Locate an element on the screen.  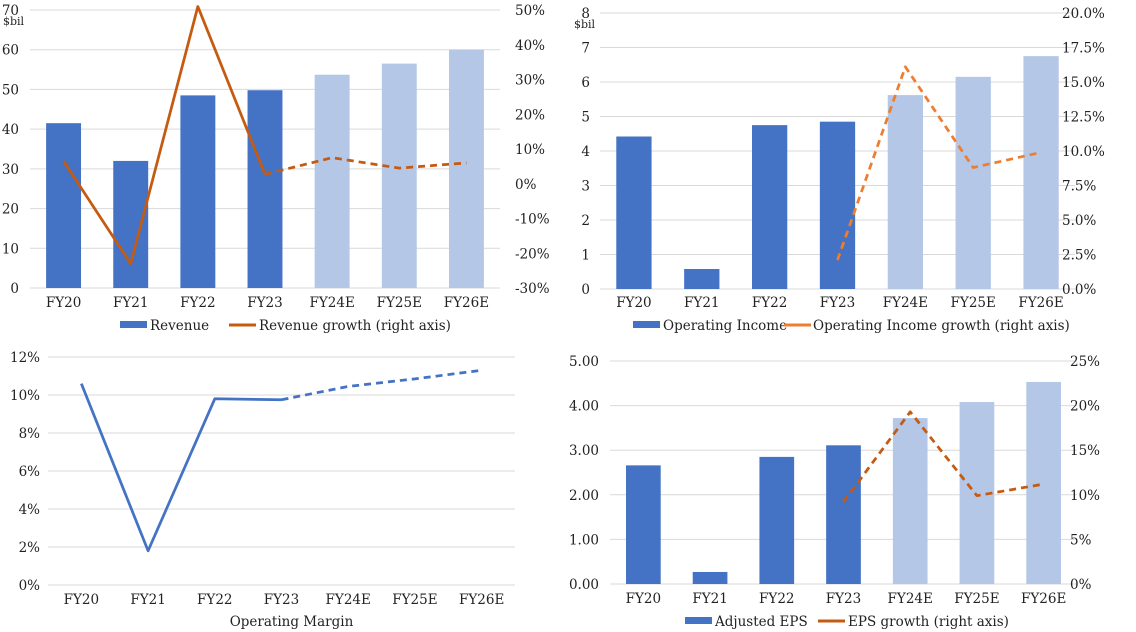
revenue-unit-label: $bil is located at coordinates (14, 21).